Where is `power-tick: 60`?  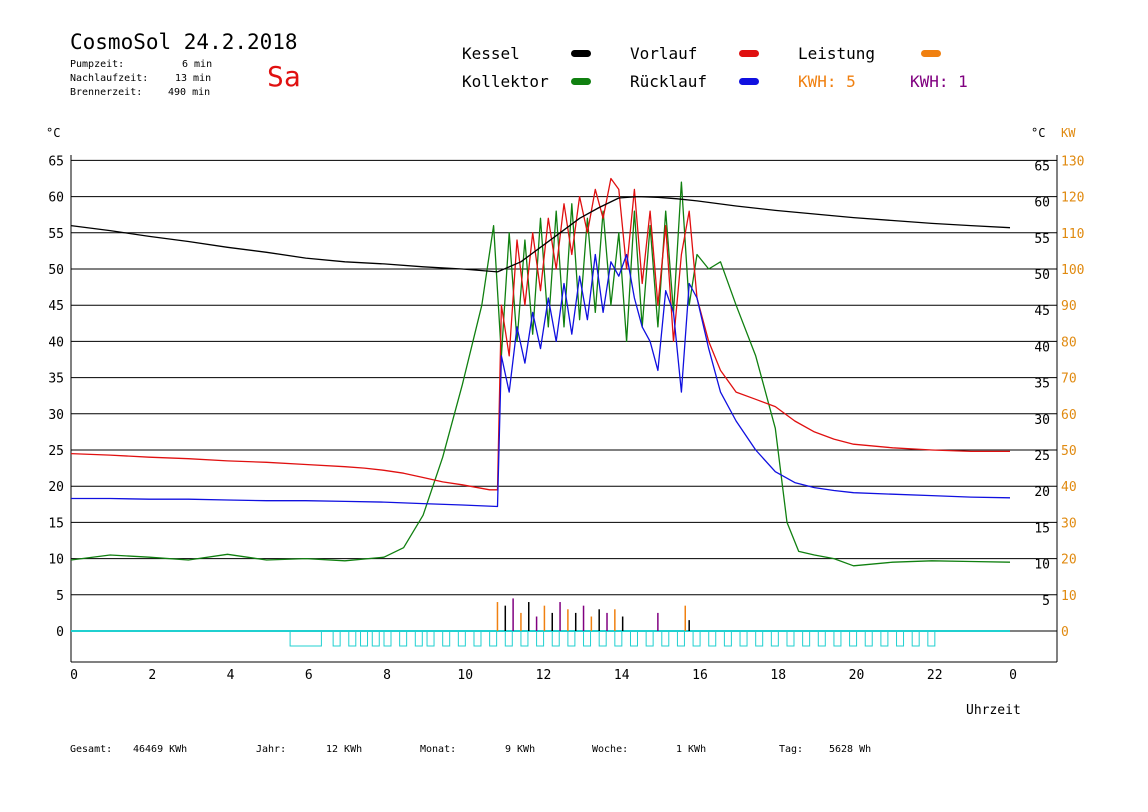
power-tick: 60 is located at coordinates (1069, 415).